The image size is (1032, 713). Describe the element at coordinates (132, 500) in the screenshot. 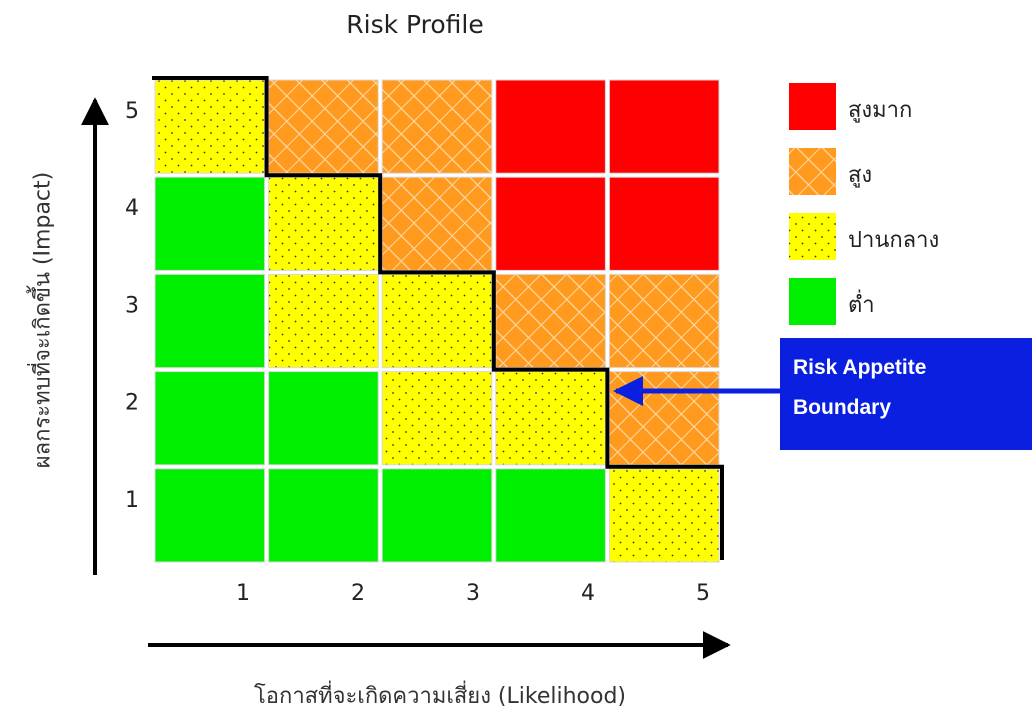

I see `y-tick-label: 1` at that location.